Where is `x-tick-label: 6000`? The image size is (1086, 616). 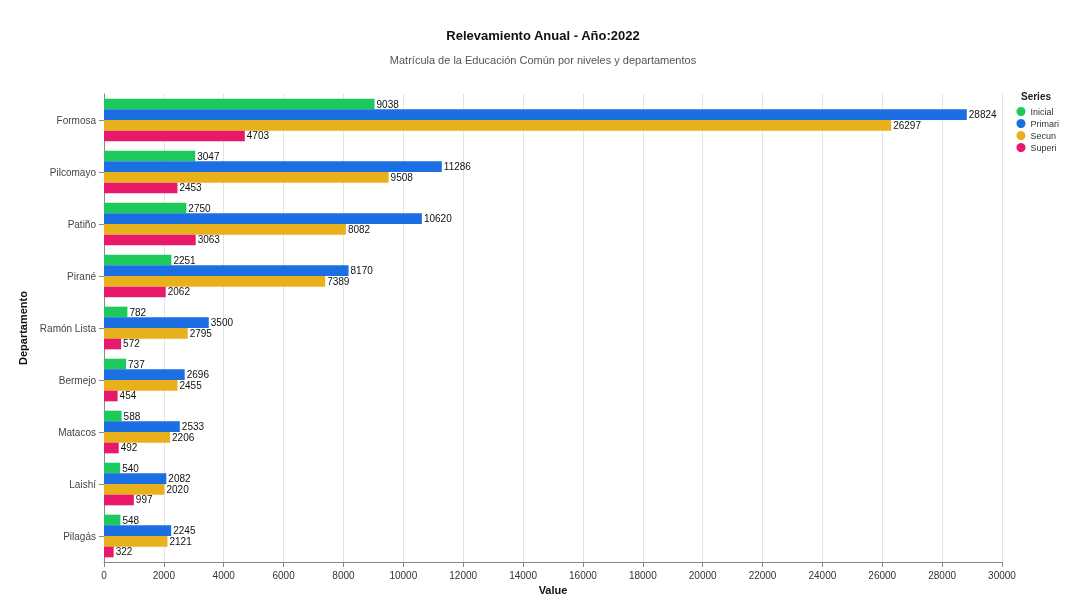 x-tick-label: 6000 is located at coordinates (284, 575).